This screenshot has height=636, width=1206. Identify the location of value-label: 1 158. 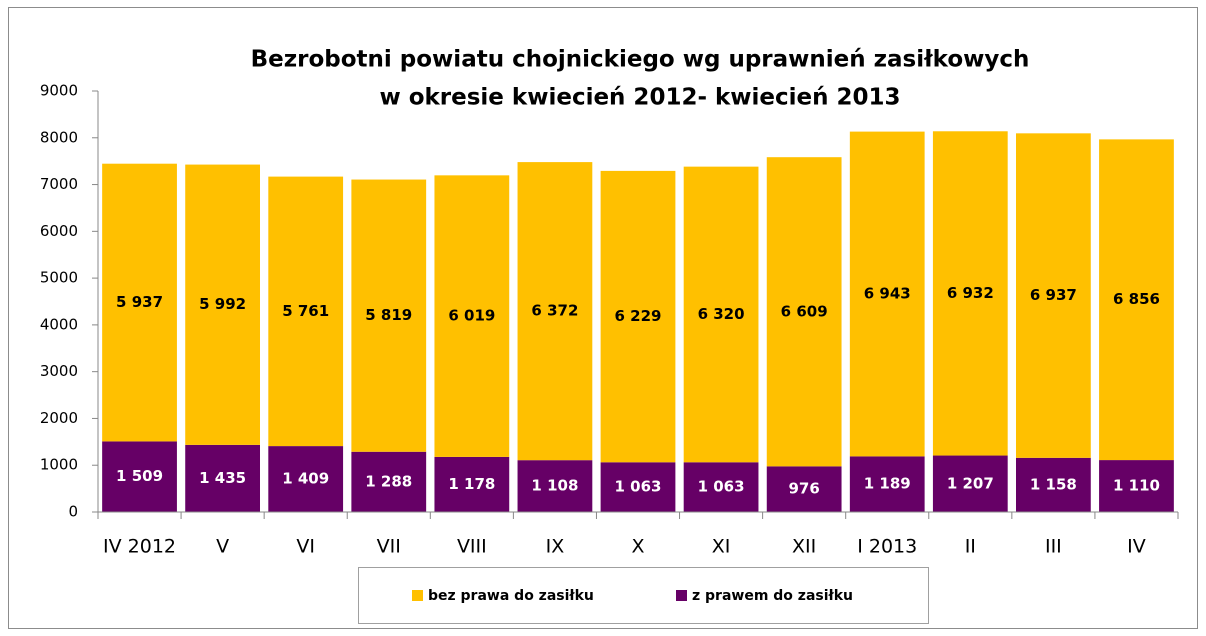
(1053, 484).